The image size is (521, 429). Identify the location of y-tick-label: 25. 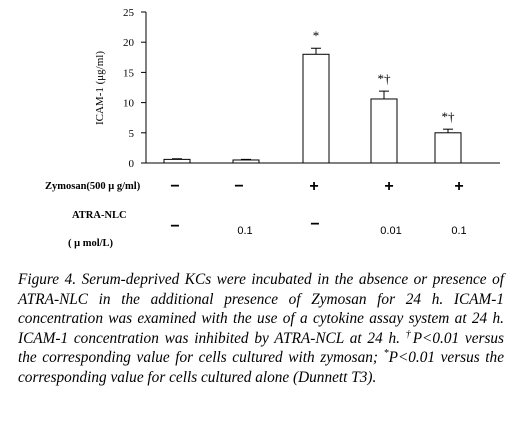
(129, 13).